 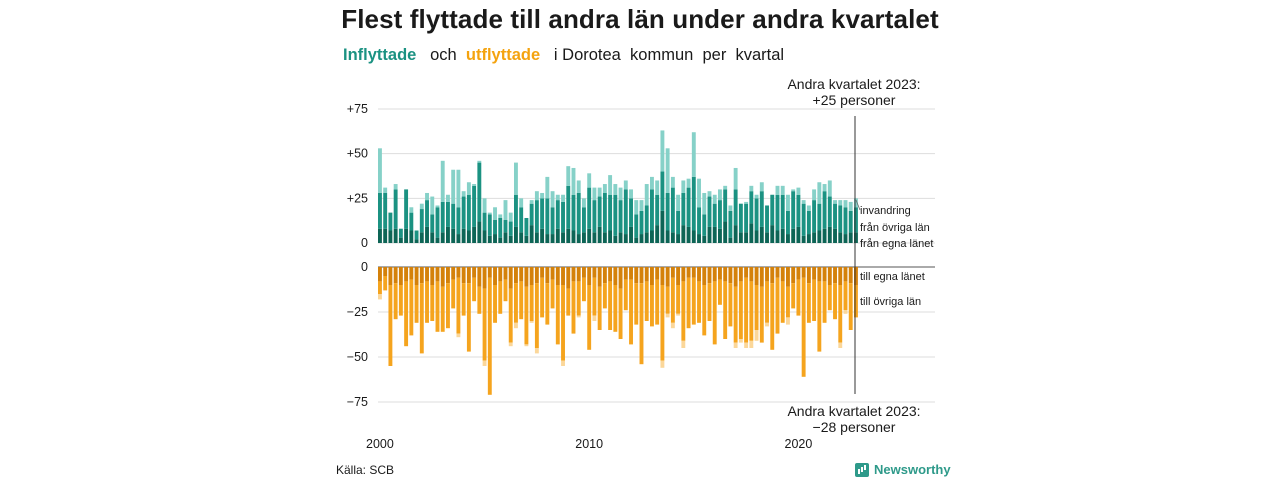 What do you see at coordinates (364, 243) in the screenshot?
I see `y-tick-label: 0` at bounding box center [364, 243].